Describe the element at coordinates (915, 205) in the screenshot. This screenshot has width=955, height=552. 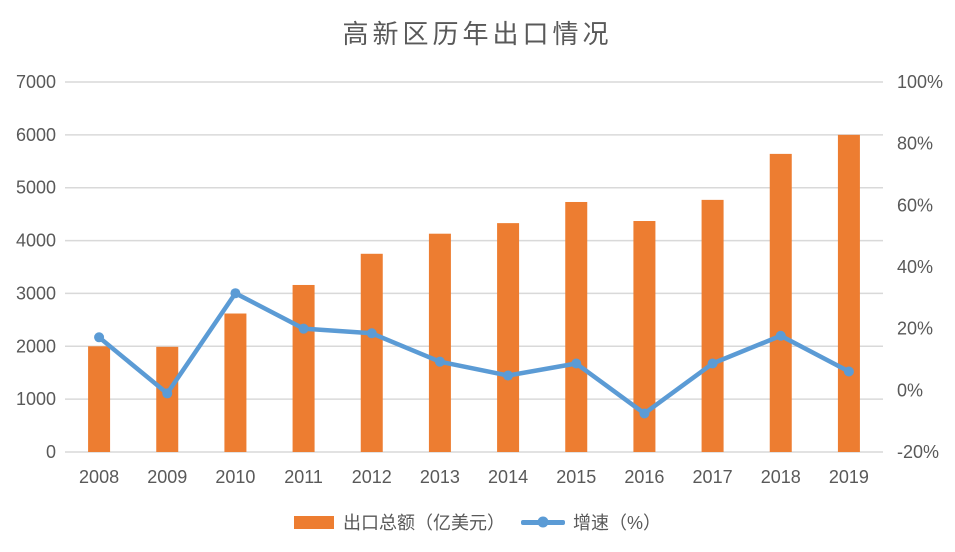
I see `right-axis-tick-label: 60%` at that location.